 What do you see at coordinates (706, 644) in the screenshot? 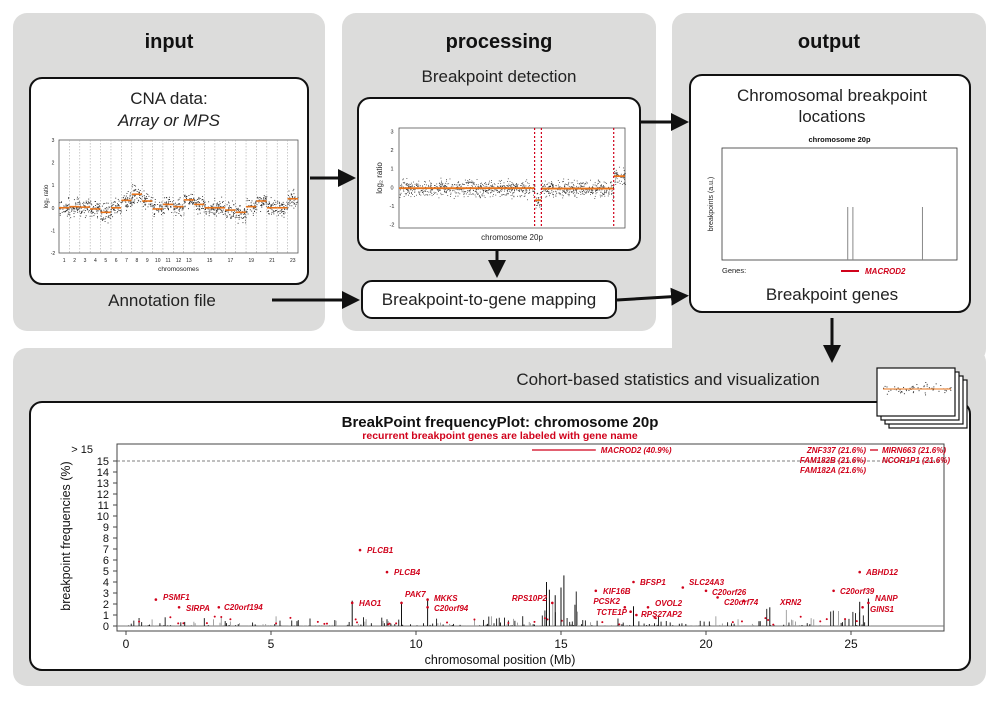
I see `x-tick-label: 20` at bounding box center [706, 644].